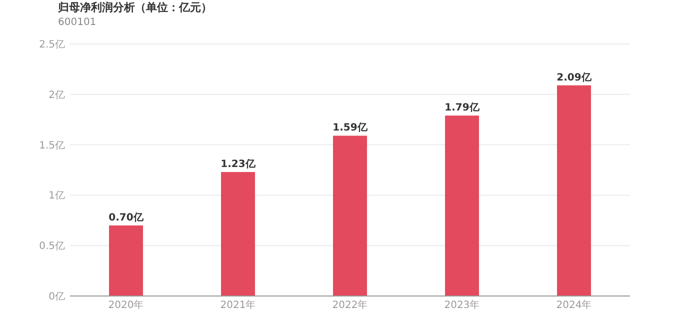  Describe the element at coordinates (350, 128) in the screenshot. I see `data-label: 1.59亿` at that location.